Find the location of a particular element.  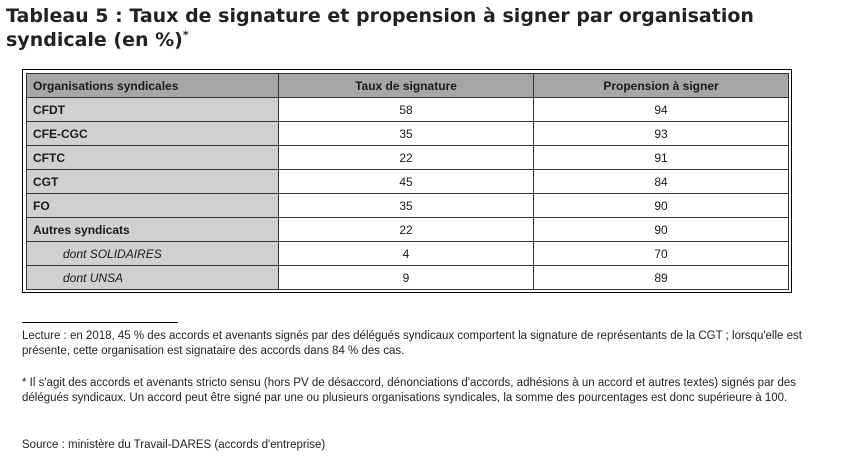

row-org: FO is located at coordinates (152, 205).